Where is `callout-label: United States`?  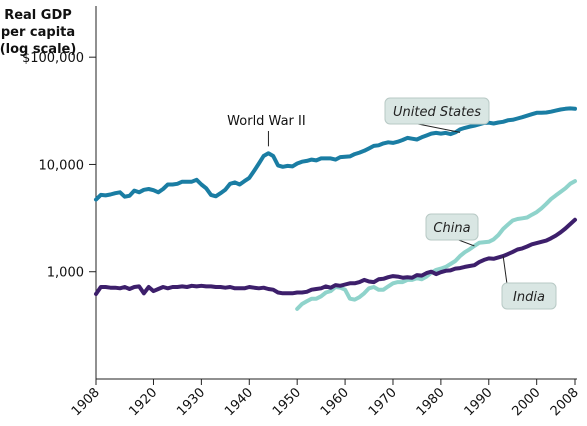
callout-label: United States is located at coordinates (437, 112).